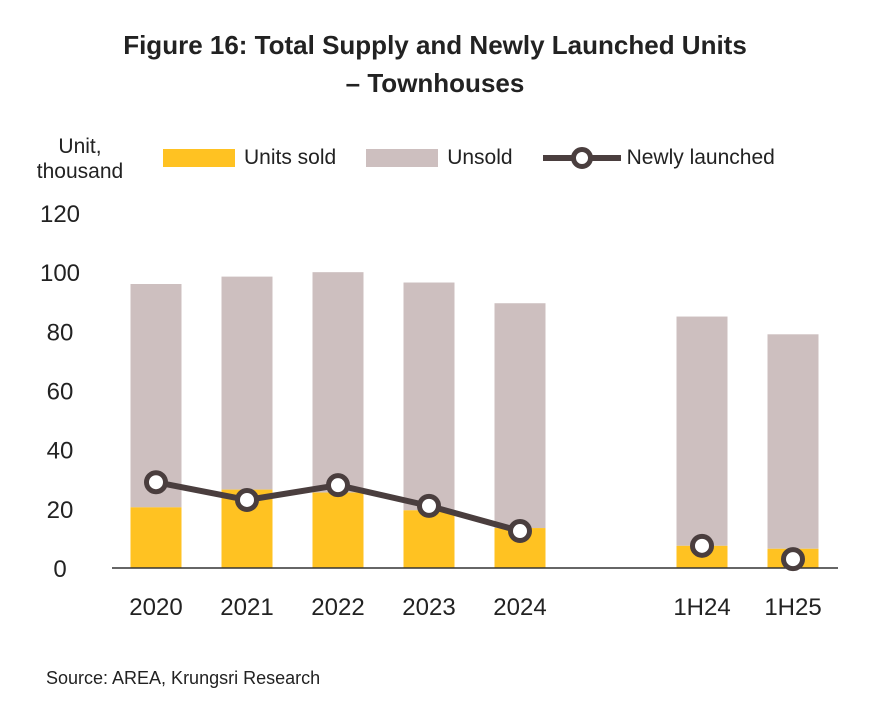 The image size is (870, 711). I want to click on y-tick-label: 120, so click(60, 214).